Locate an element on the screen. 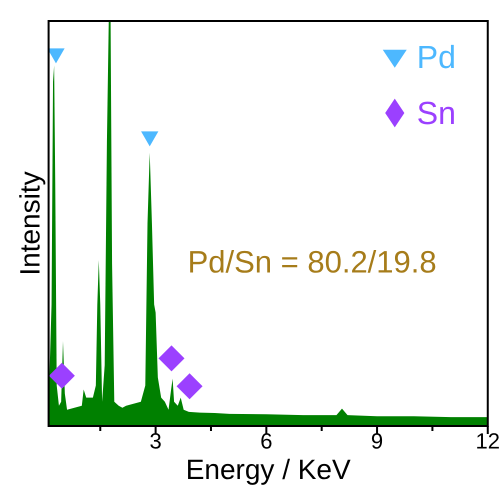  legend-label: Pd is located at coordinates (436, 56).